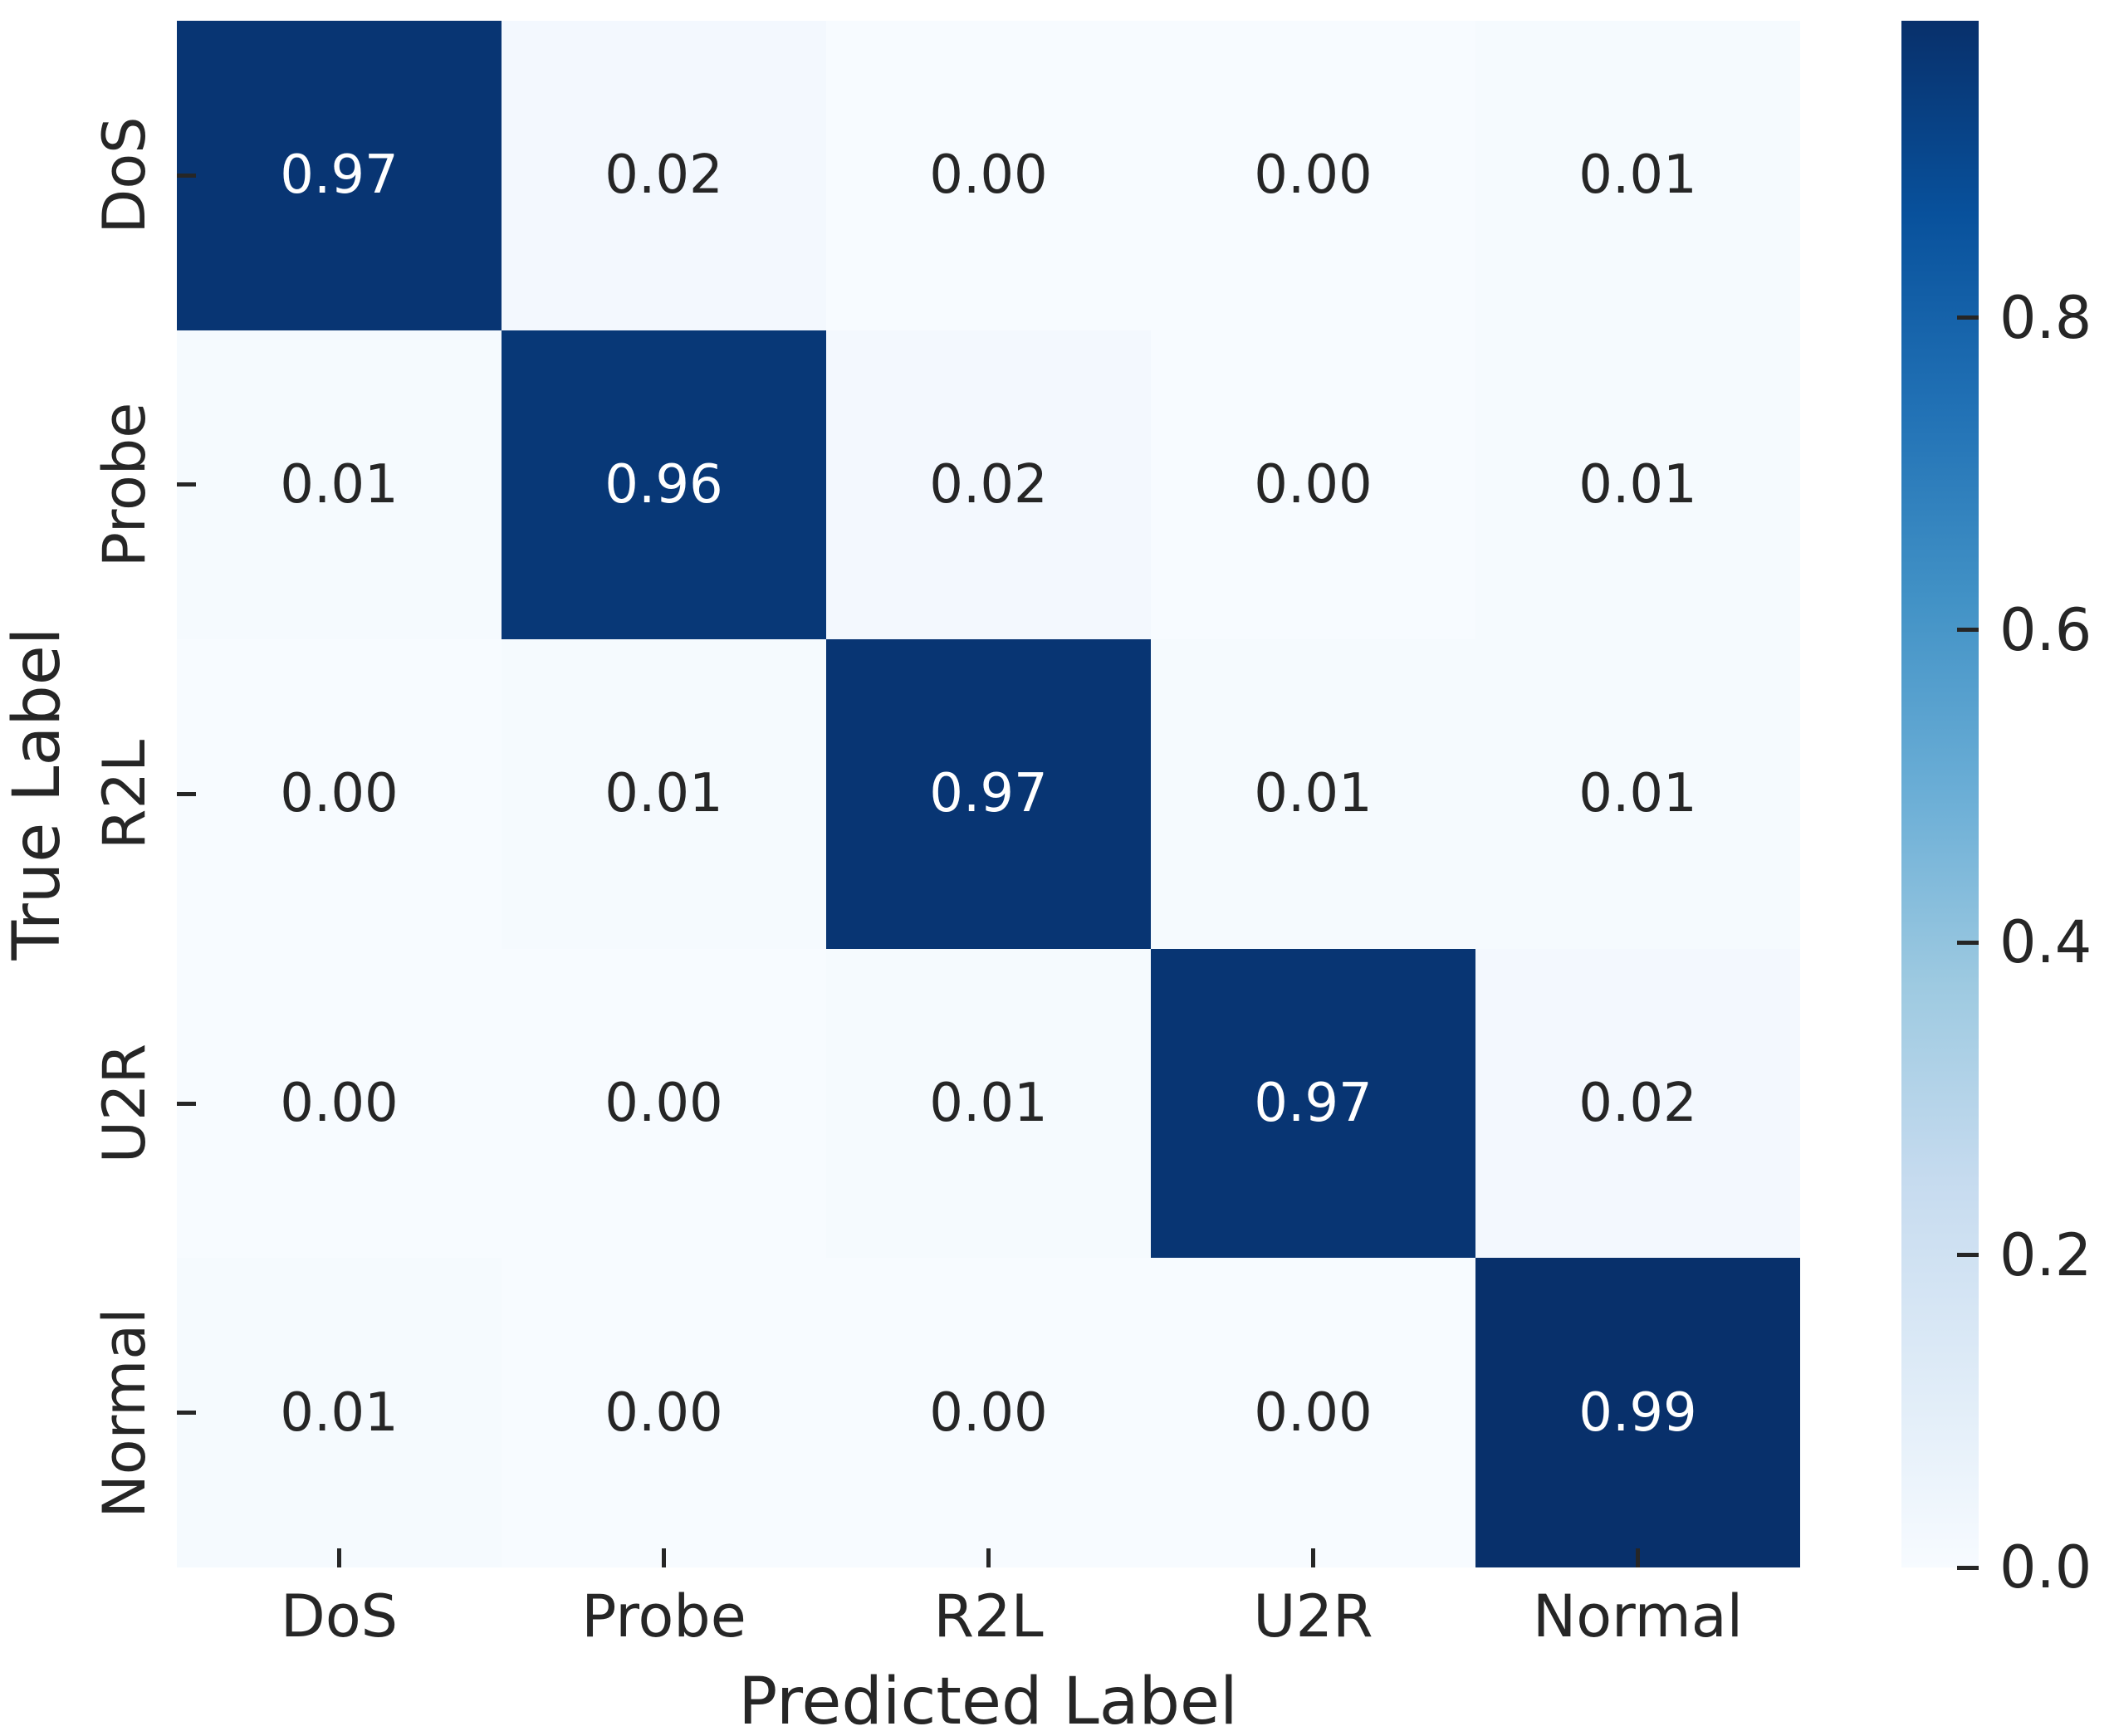 Image resolution: width=2114 pixels, height=1736 pixels. Describe the element at coordinates (988, 1700) in the screenshot. I see `x-axis-title: Predicted Label` at that location.